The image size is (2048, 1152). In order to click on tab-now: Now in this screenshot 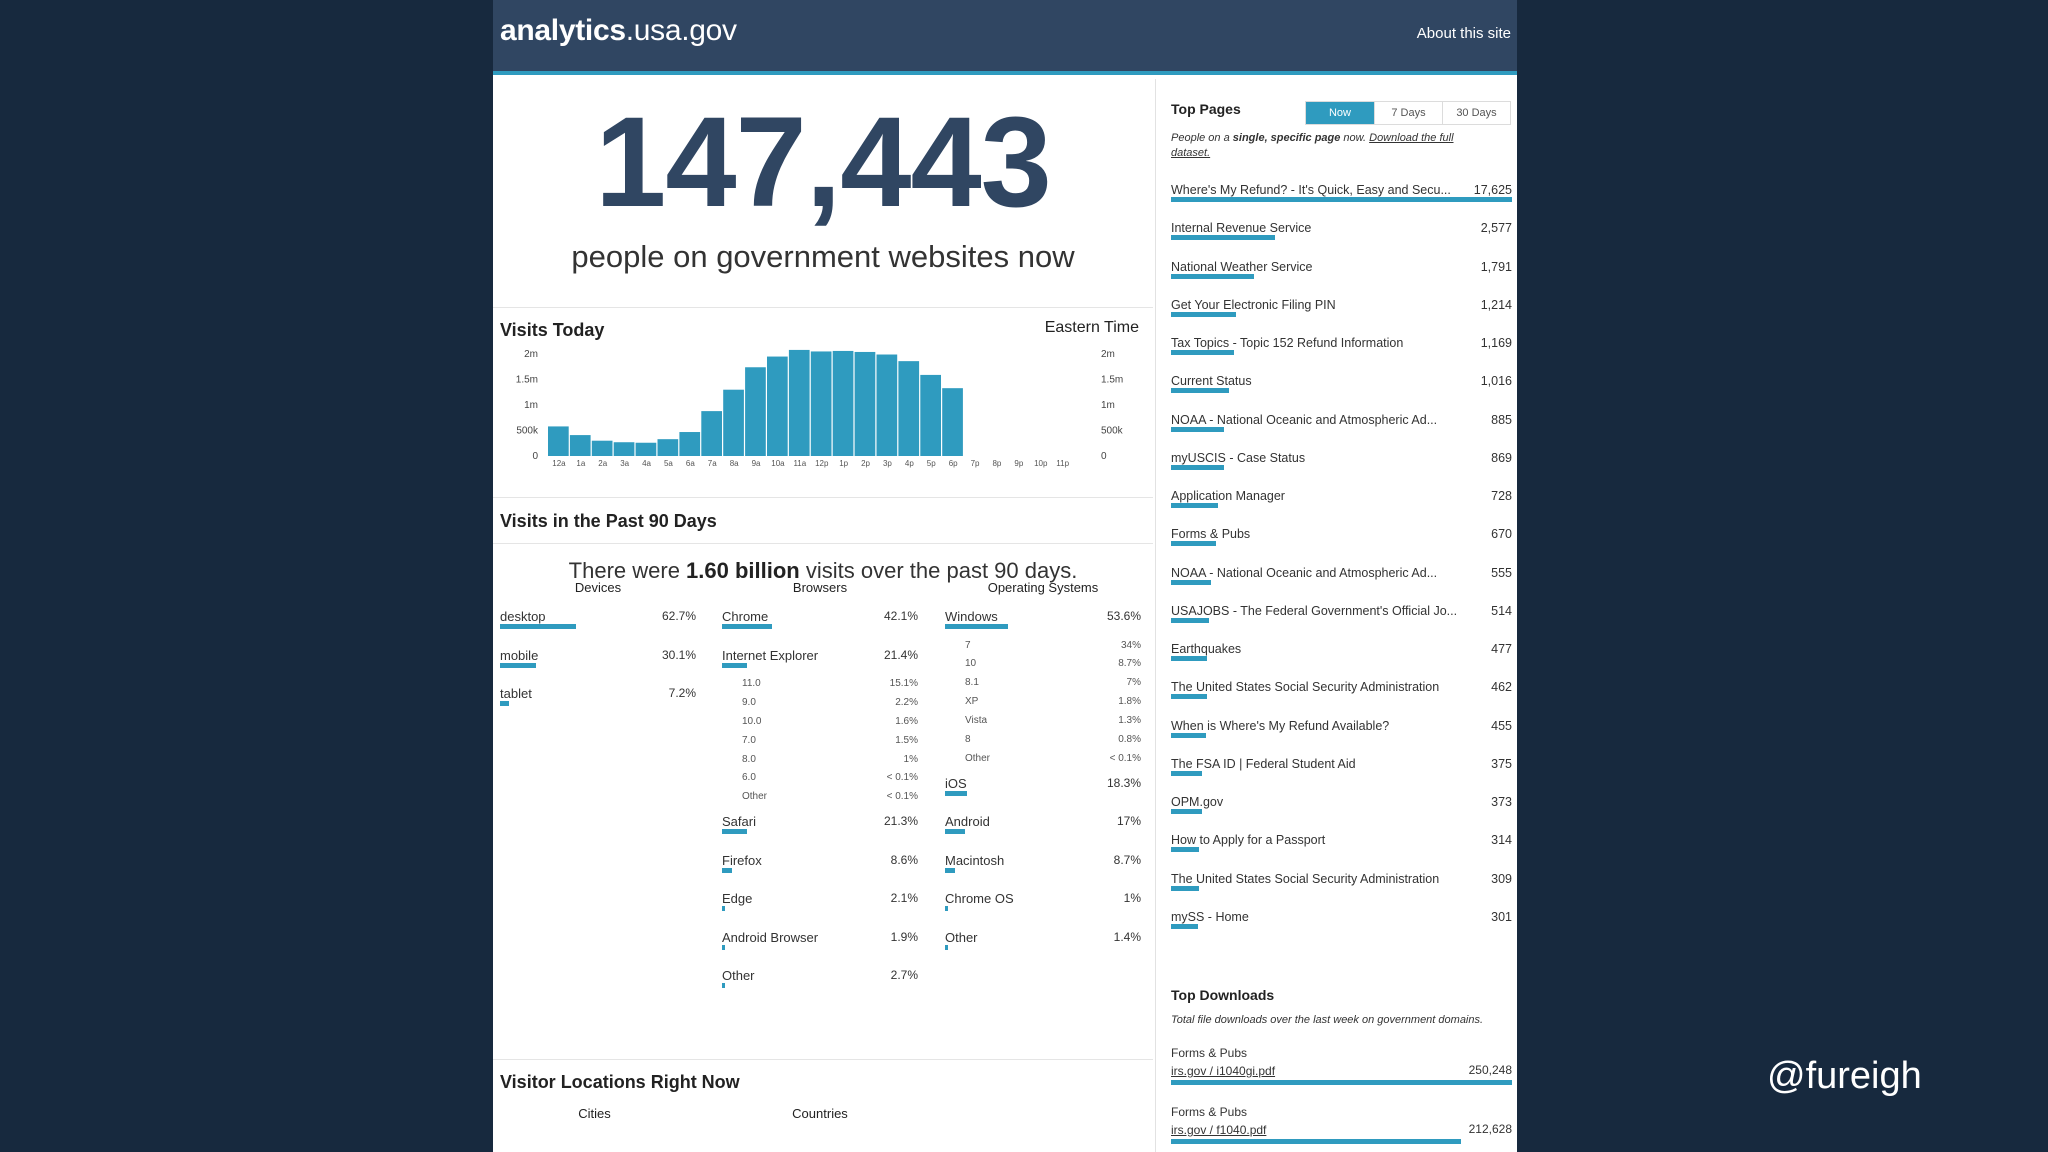, I will do `click(1340, 113)`.